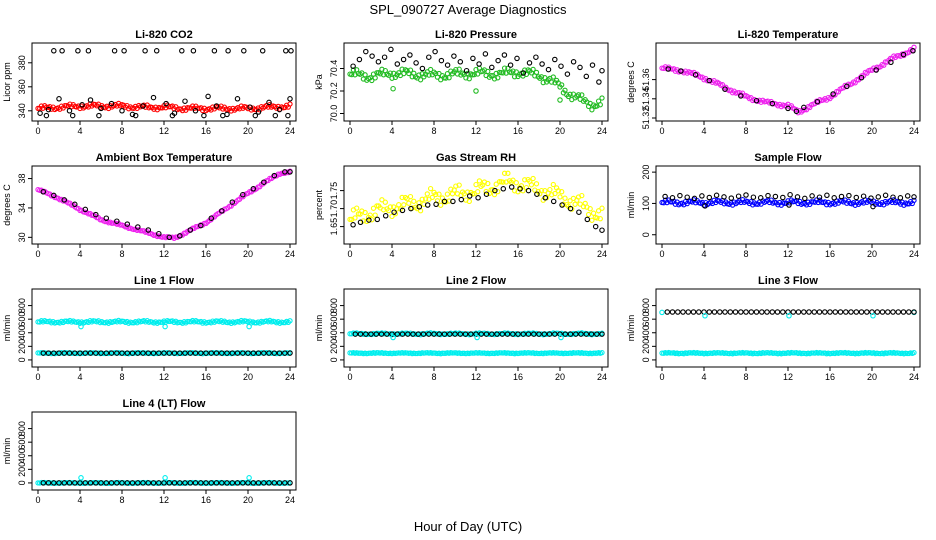 The width and height of the screenshot is (936, 540). What do you see at coordinates (334, 319) in the screenshot?
I see `y-tick-label: 600` at bounding box center [334, 319].